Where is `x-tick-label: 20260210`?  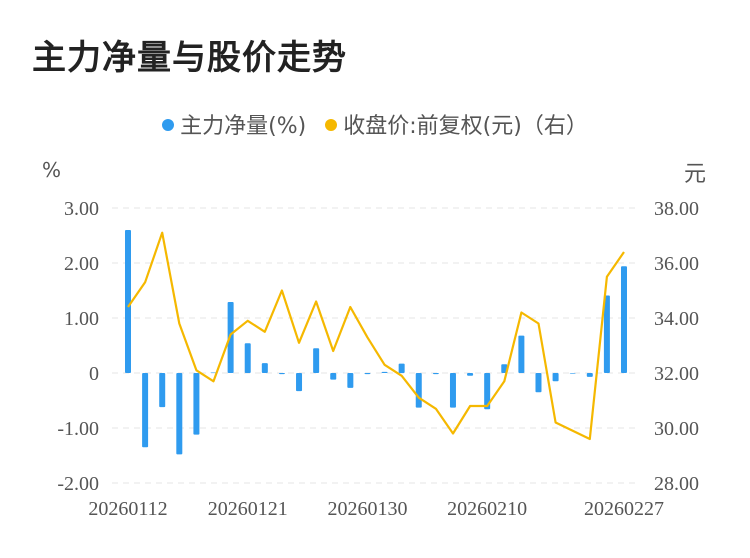 x-tick-label: 20260210 is located at coordinates (487, 509).